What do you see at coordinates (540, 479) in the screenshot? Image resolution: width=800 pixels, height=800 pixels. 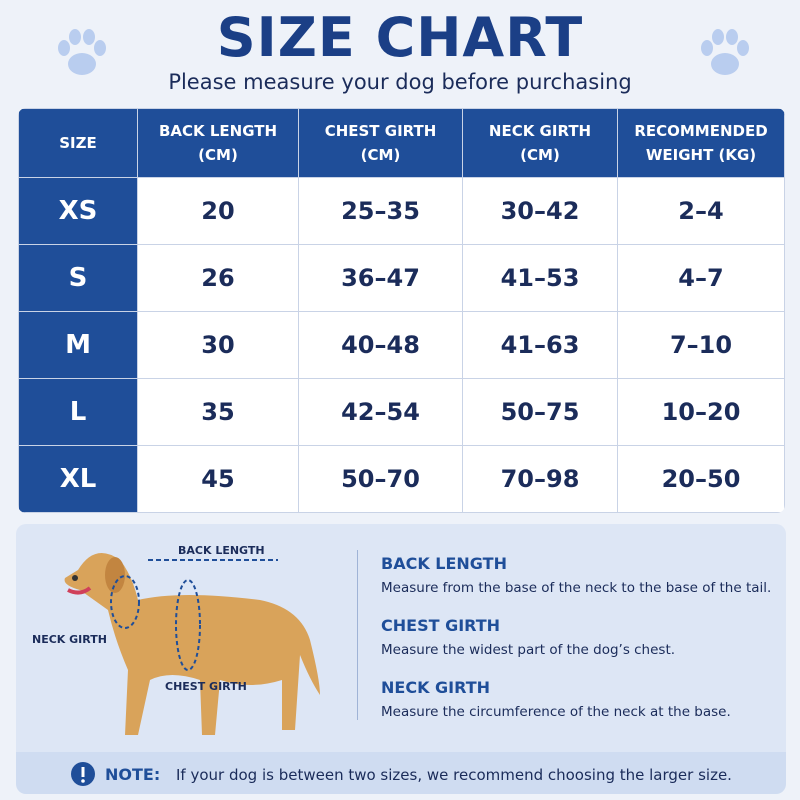 I see `value-cell: 70–98` at bounding box center [540, 479].